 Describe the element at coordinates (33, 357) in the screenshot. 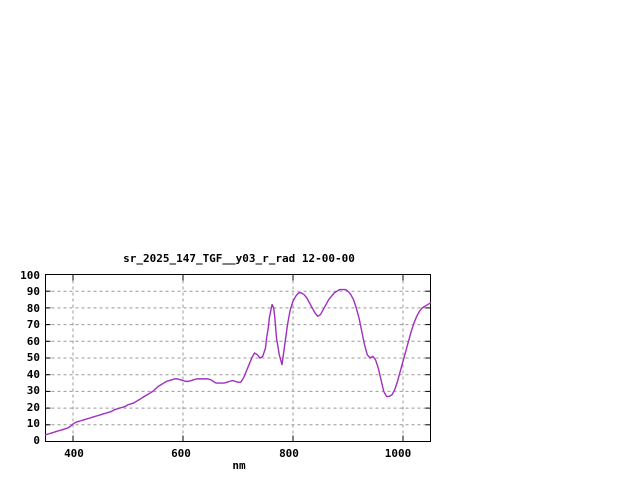

I see `ytick-label-50: 50` at that location.